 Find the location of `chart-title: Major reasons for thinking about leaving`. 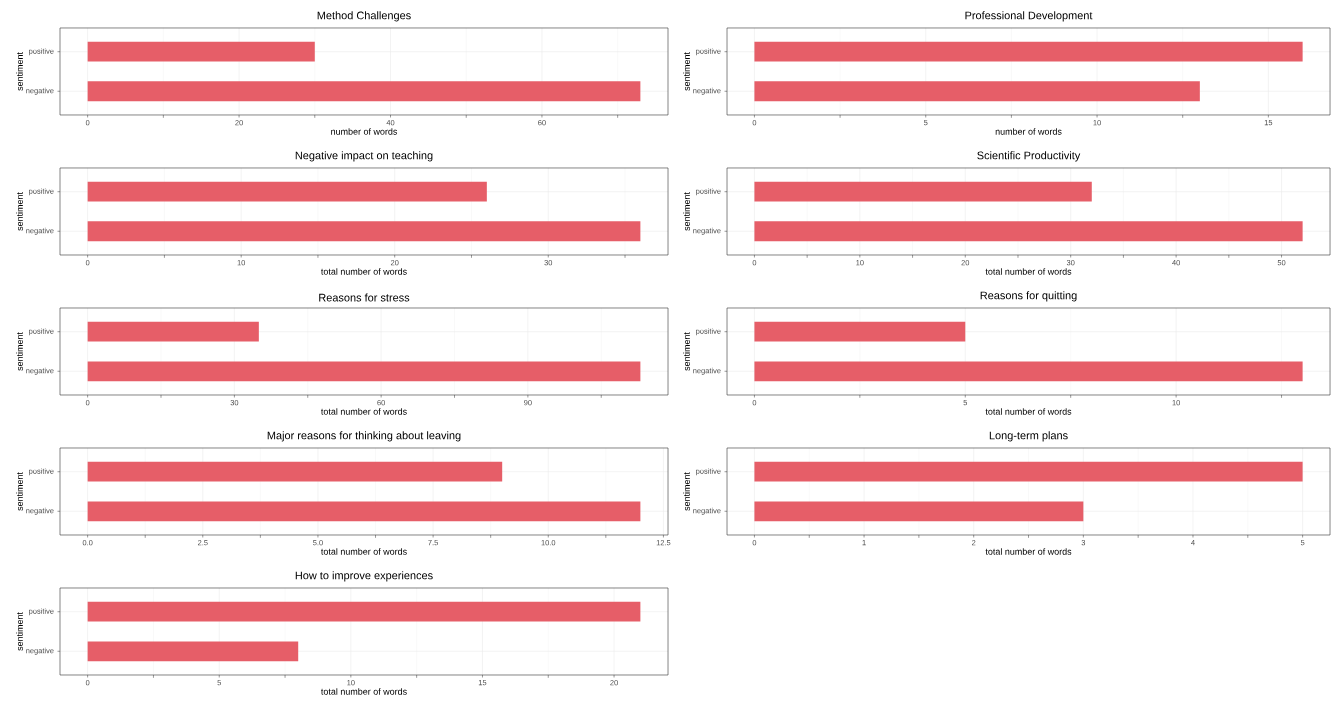

chart-title: Major reasons for thinking about leaving is located at coordinates (364, 436).